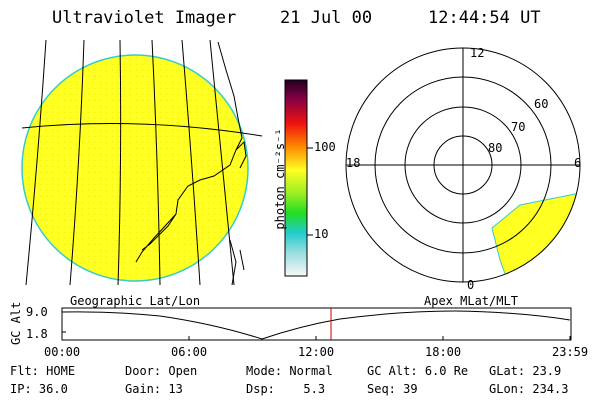 The width and height of the screenshot is (600, 400). What do you see at coordinates (353, 163) in the screenshot?
I see `mlt-label-18: 18` at bounding box center [353, 163].